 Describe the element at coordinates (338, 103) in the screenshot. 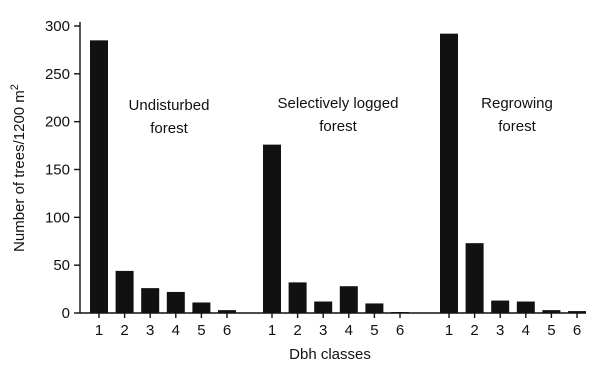

I see `group-annotation-line: Selectively logged` at that location.